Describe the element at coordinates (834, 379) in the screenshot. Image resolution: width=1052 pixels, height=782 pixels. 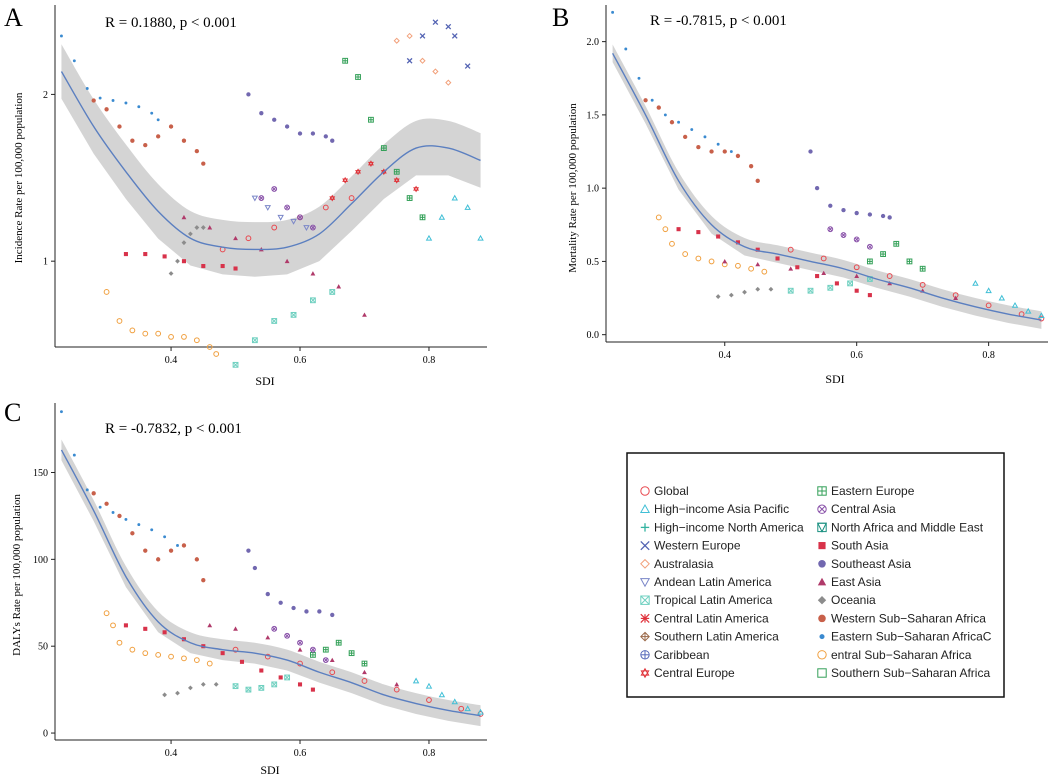
I see `x-axis-label: SDI` at that location.